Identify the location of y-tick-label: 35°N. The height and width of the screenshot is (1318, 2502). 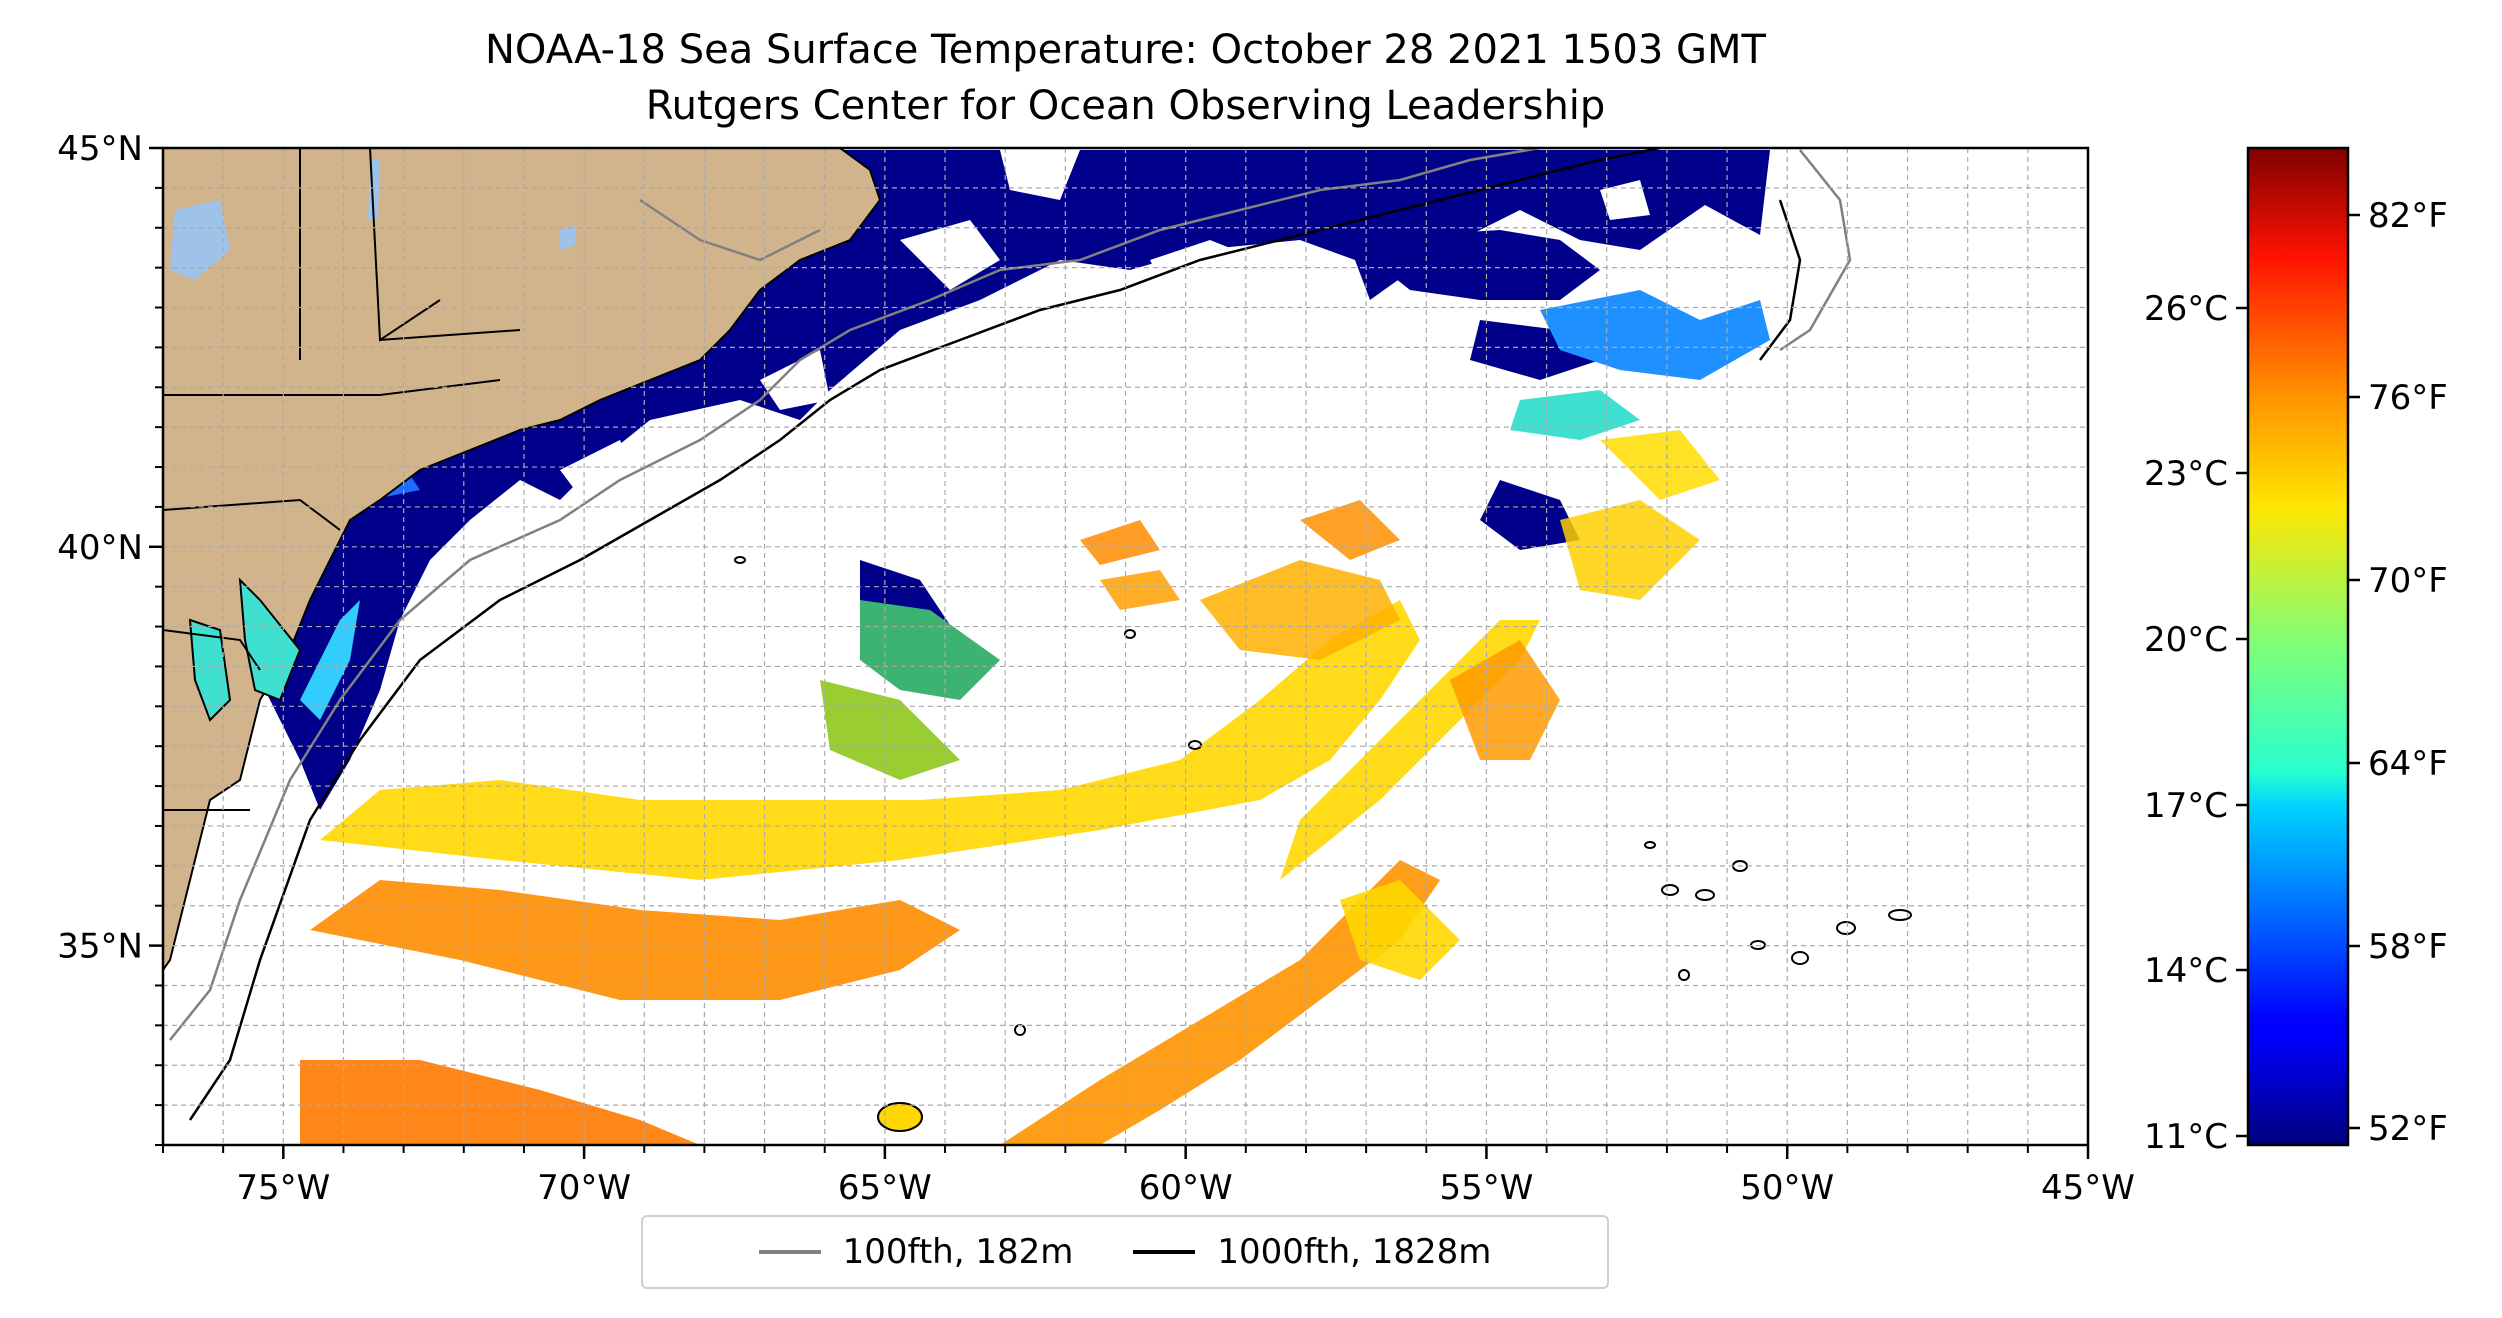
(100, 947).